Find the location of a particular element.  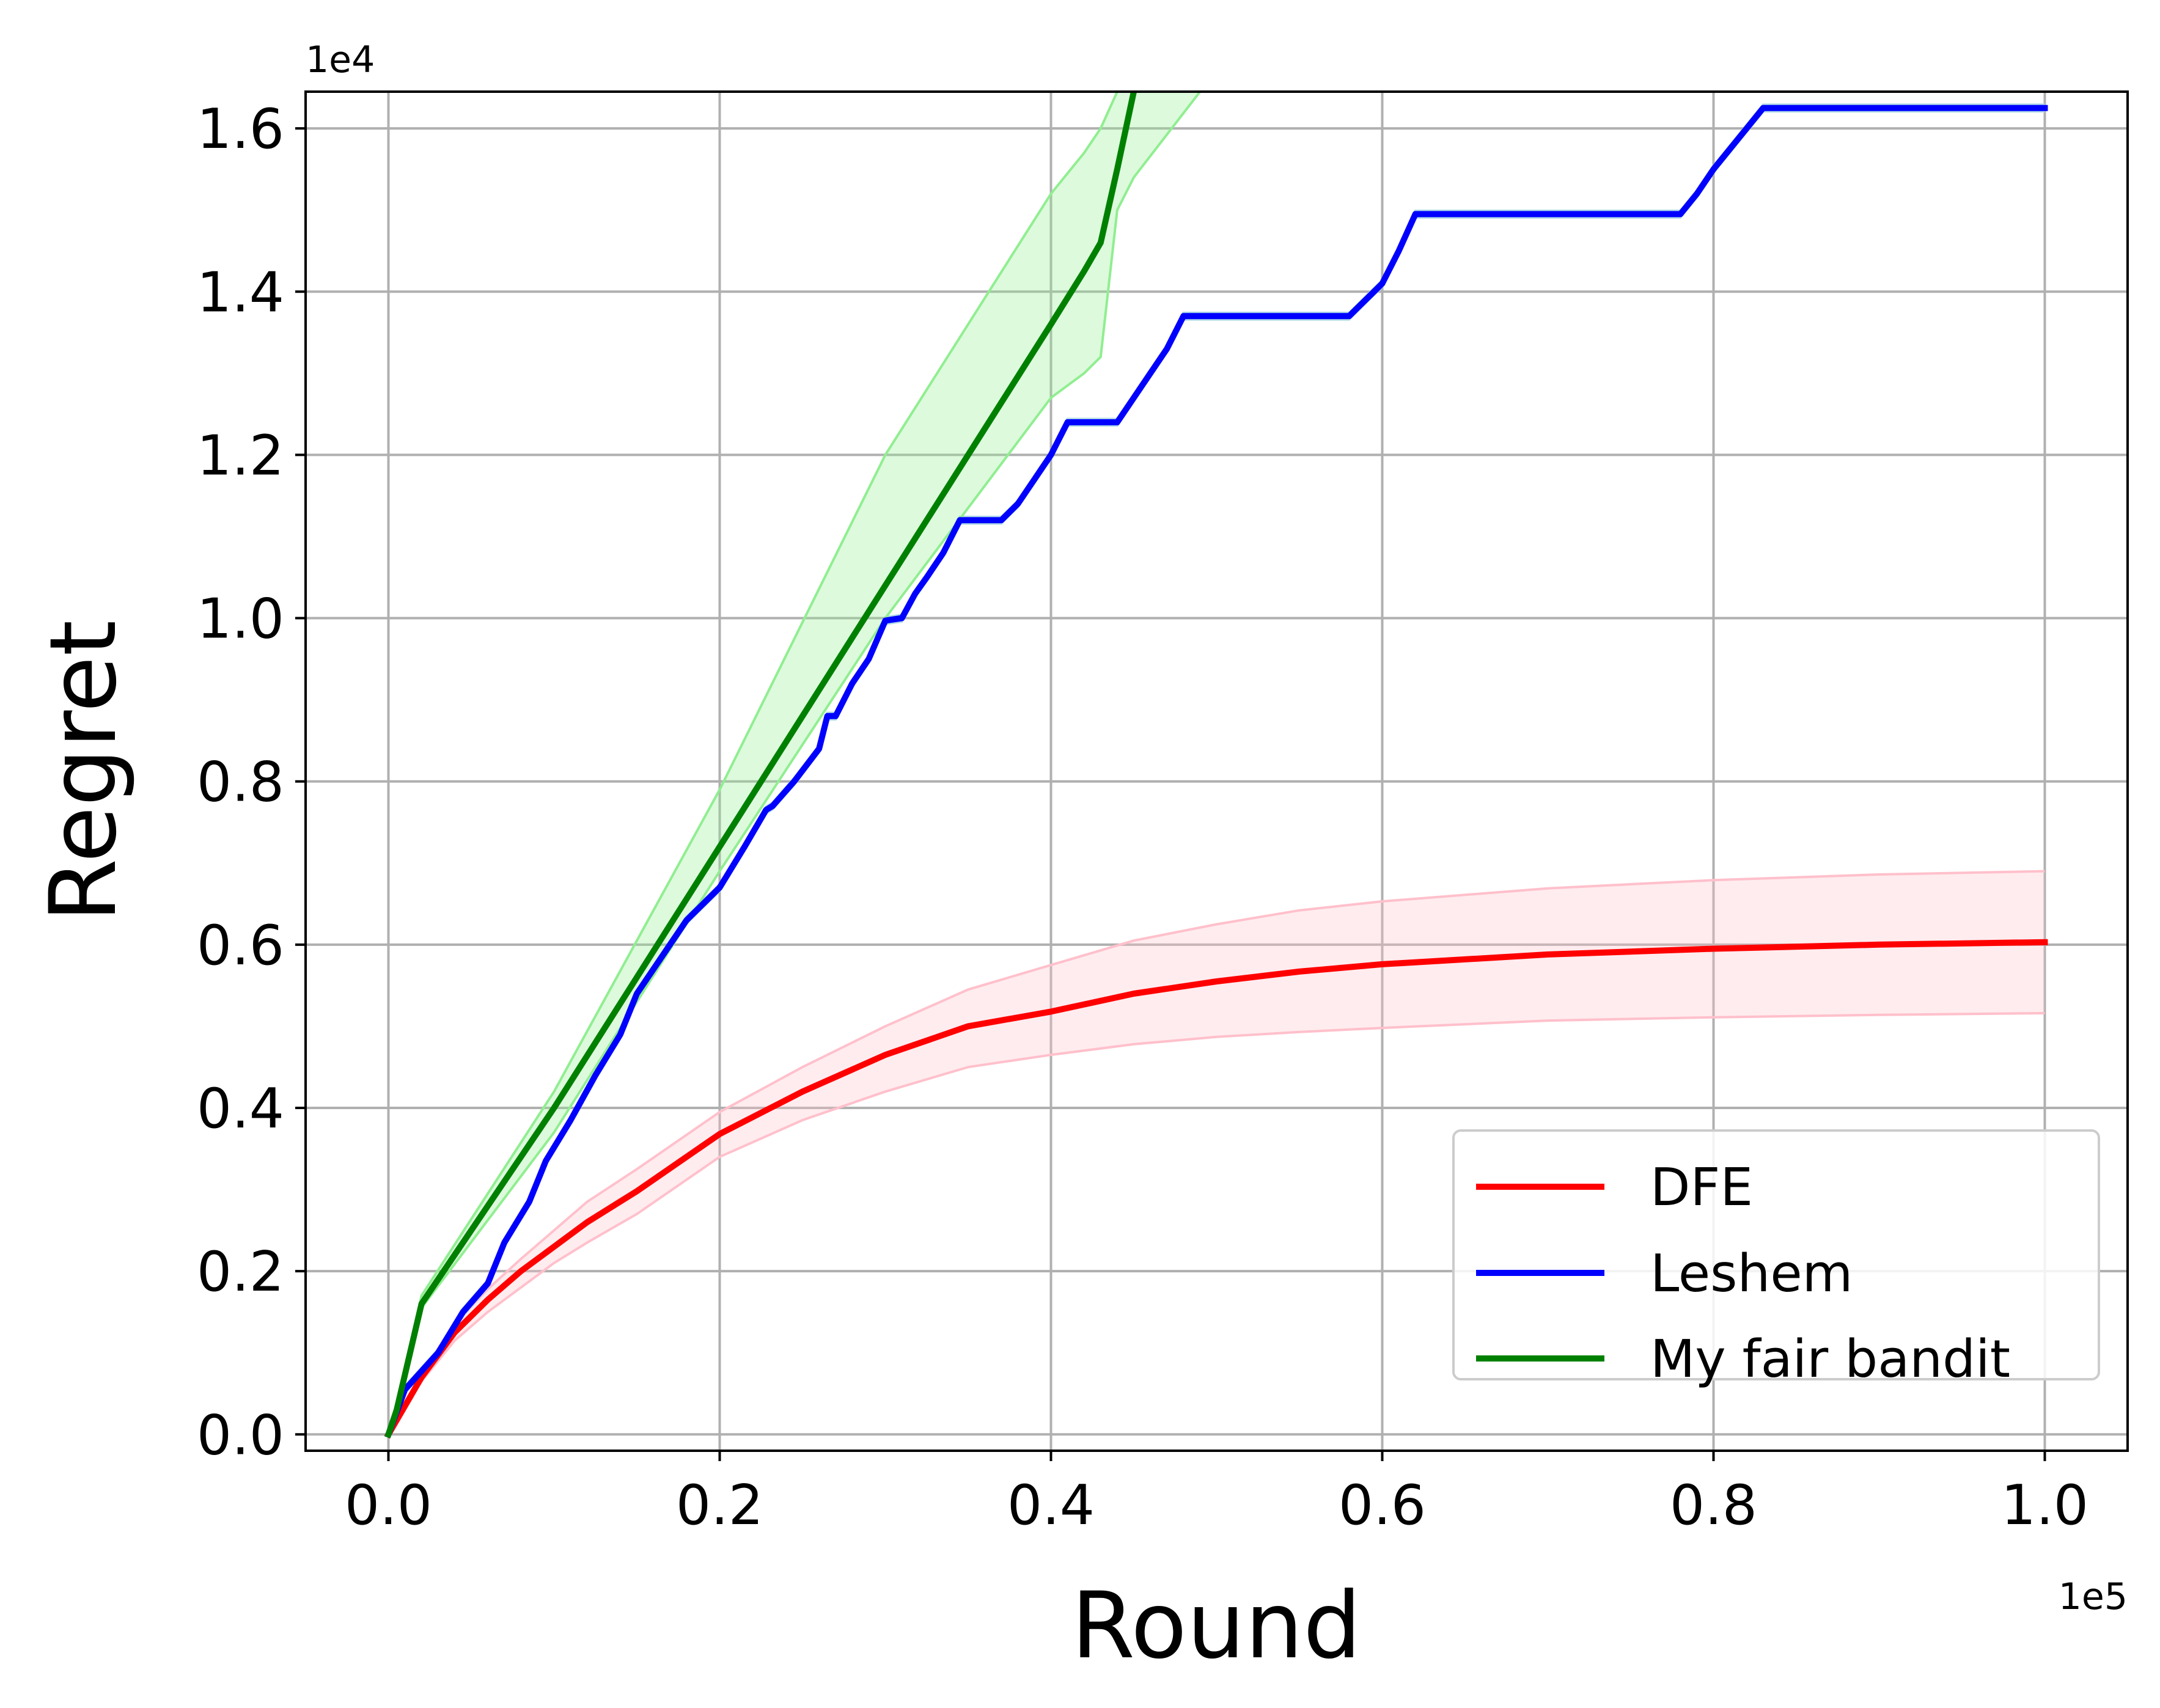

legend-label-my-fair-bandit: My fair bandit is located at coordinates (1830, 1359).